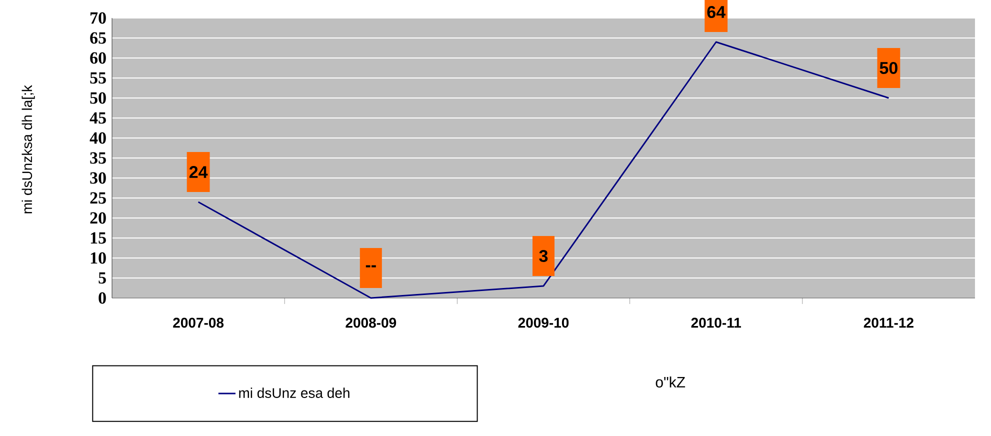 The width and height of the screenshot is (991, 436). Describe the element at coordinates (98, 38) in the screenshot. I see `y-tick-label: 65` at that location.